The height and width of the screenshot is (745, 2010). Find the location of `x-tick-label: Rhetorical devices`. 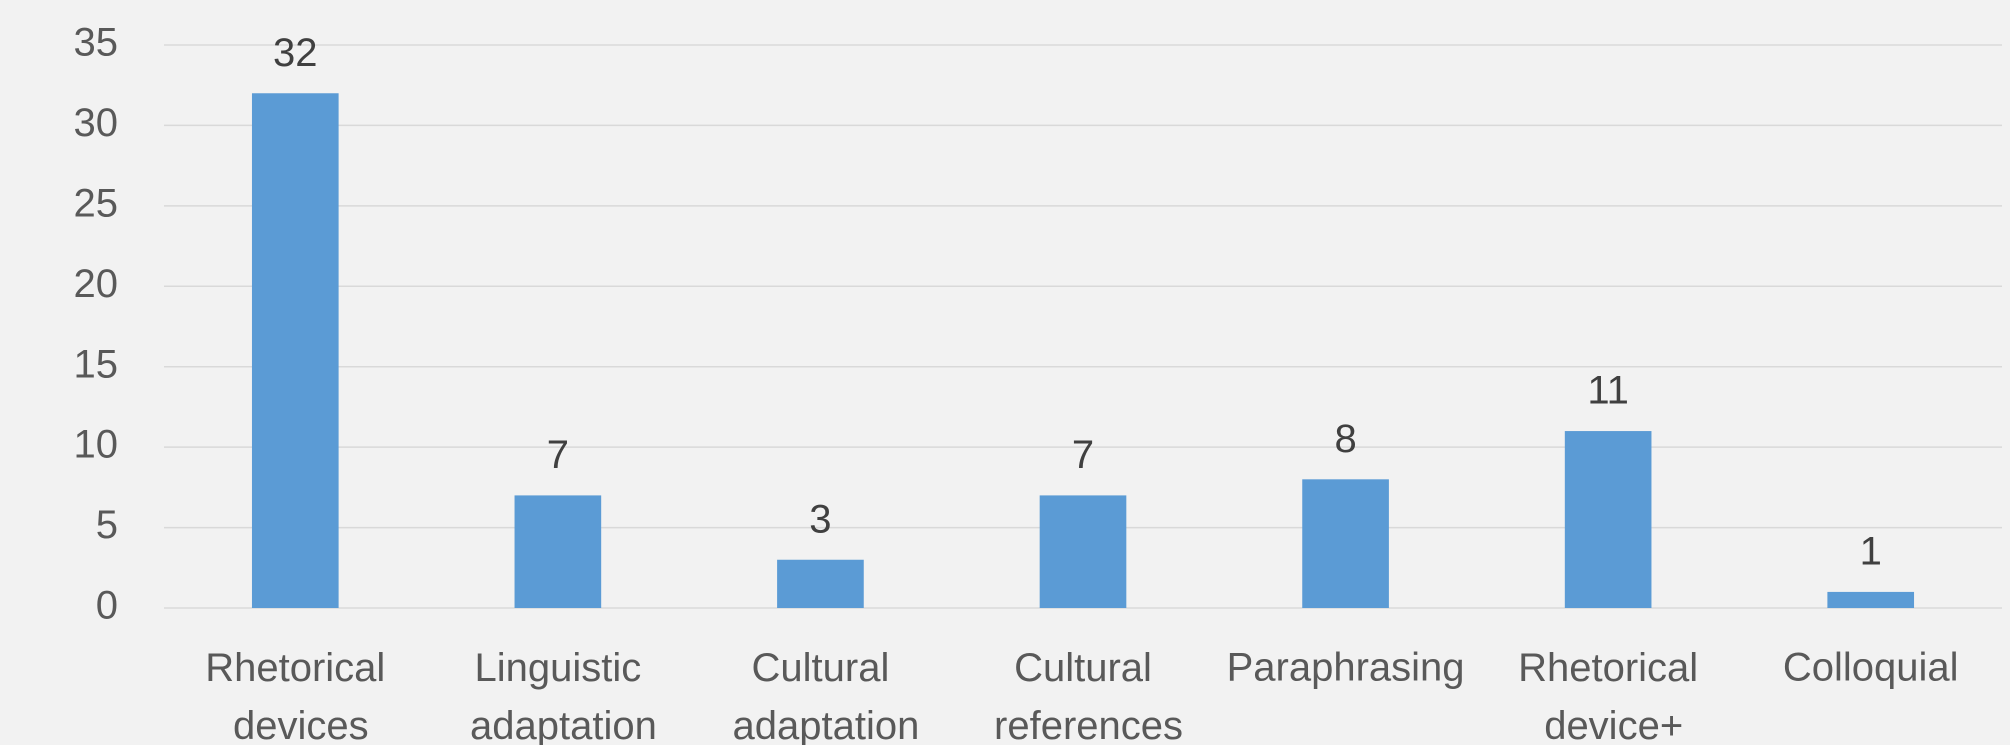

x-tick-label: Rhetorical devices is located at coordinates (295, 695).